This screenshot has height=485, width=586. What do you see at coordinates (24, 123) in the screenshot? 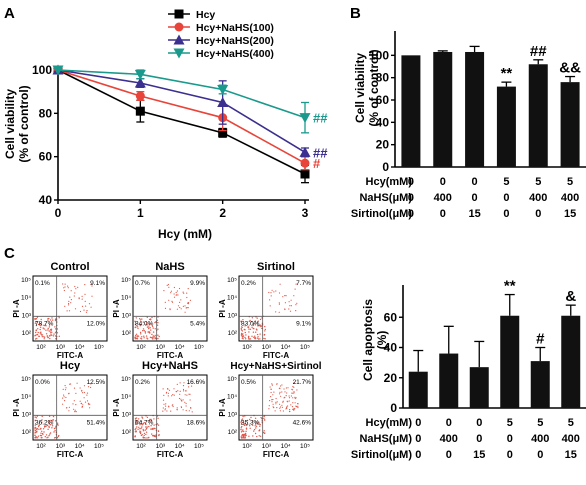
I see `a-ylabel-line2: (% of control)` at bounding box center [24, 123].